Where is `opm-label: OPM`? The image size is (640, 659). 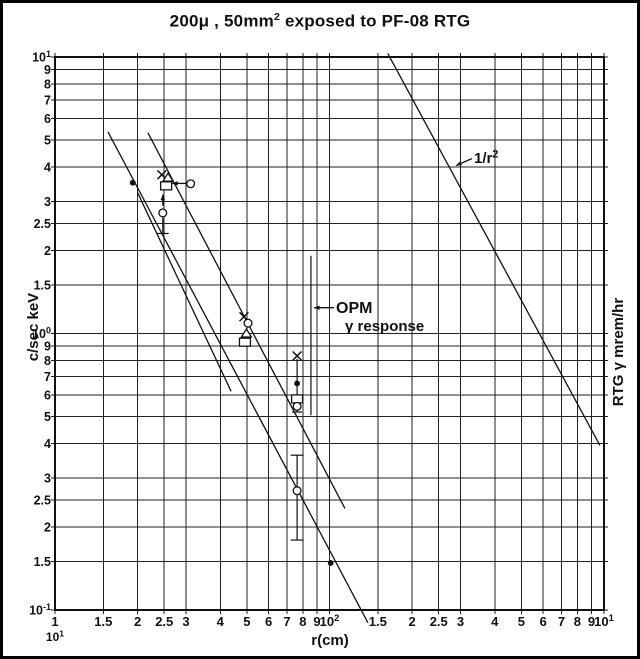
opm-label: OPM is located at coordinates (354, 308).